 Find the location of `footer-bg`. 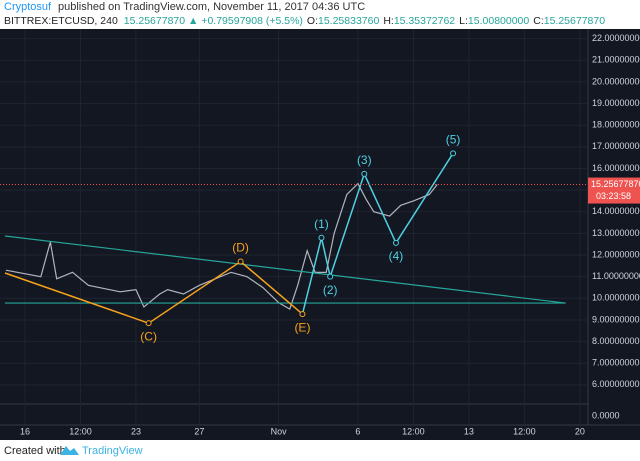

footer-bg is located at coordinates (320, 450).